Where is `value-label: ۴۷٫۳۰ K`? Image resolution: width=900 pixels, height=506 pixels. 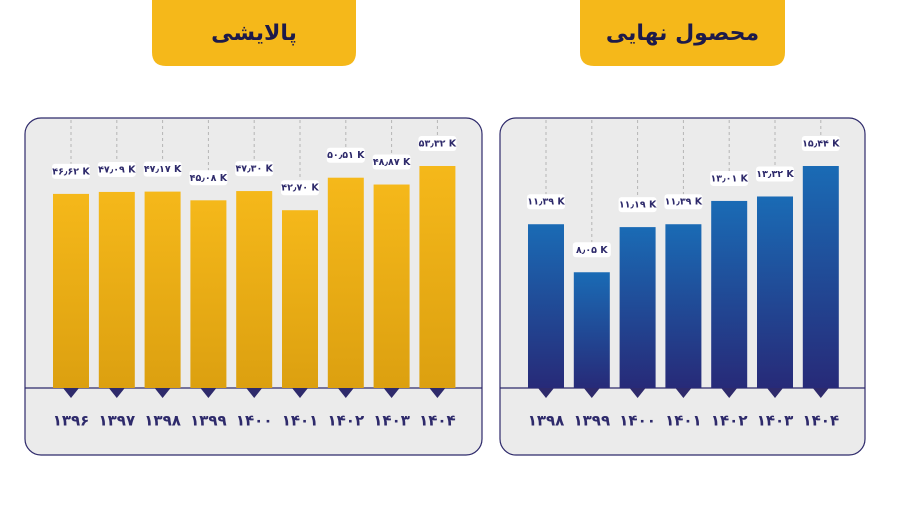
value-label: ۴۷٫۳۰ K is located at coordinates (254, 169).